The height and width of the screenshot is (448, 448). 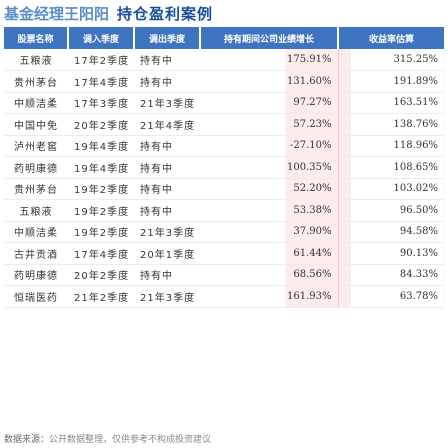 I want to click on cell-growth: 97.27%, so click(x=269, y=103).